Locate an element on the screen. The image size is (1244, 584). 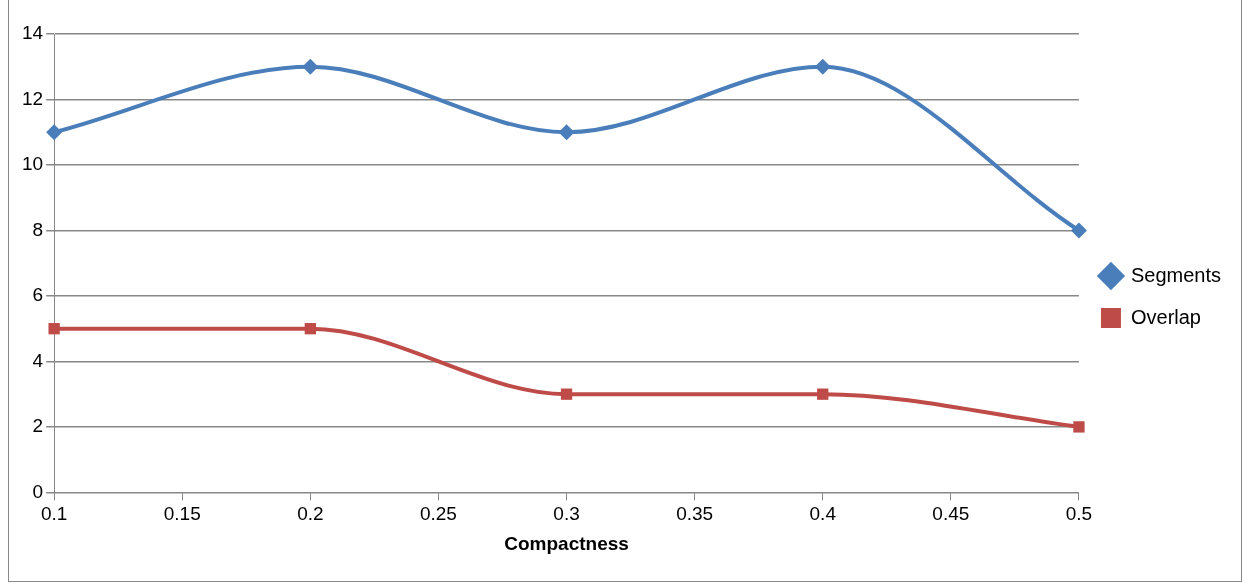
x-tick-label: 0.4 is located at coordinates (823, 514).